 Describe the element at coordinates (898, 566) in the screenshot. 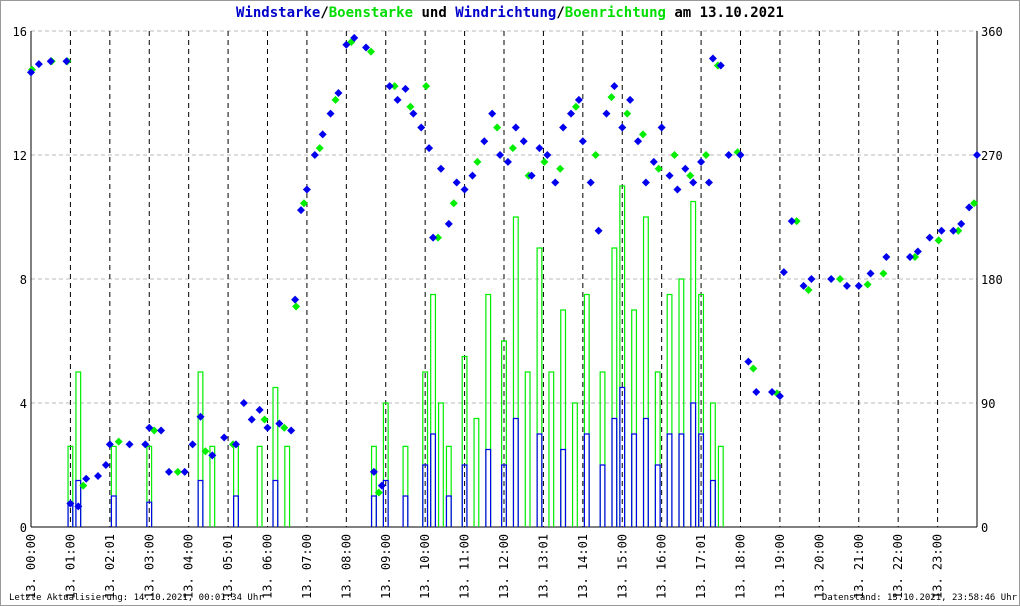

I see `x-tick-label: 13. 22:00` at that location.